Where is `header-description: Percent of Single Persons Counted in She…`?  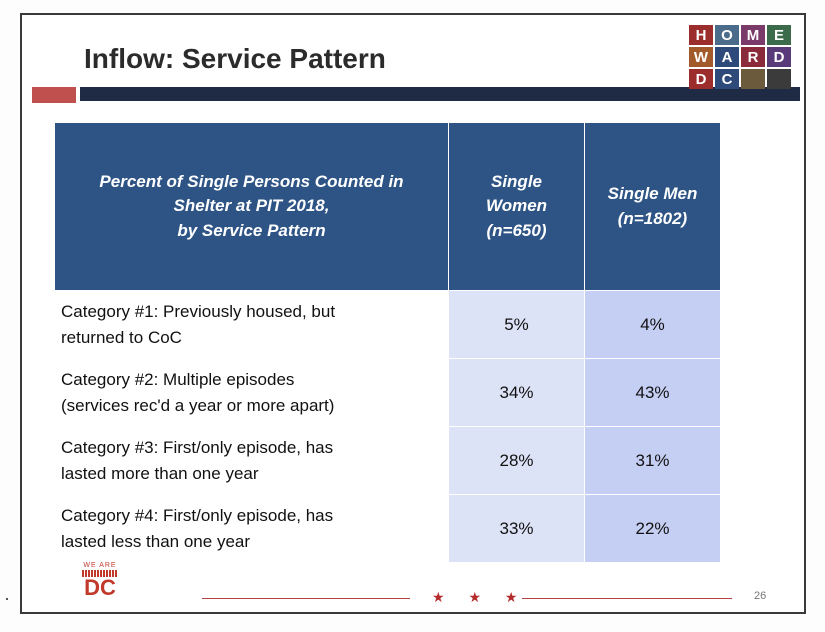 header-description: Percent of Single Persons Counted in She… is located at coordinates (251, 206).